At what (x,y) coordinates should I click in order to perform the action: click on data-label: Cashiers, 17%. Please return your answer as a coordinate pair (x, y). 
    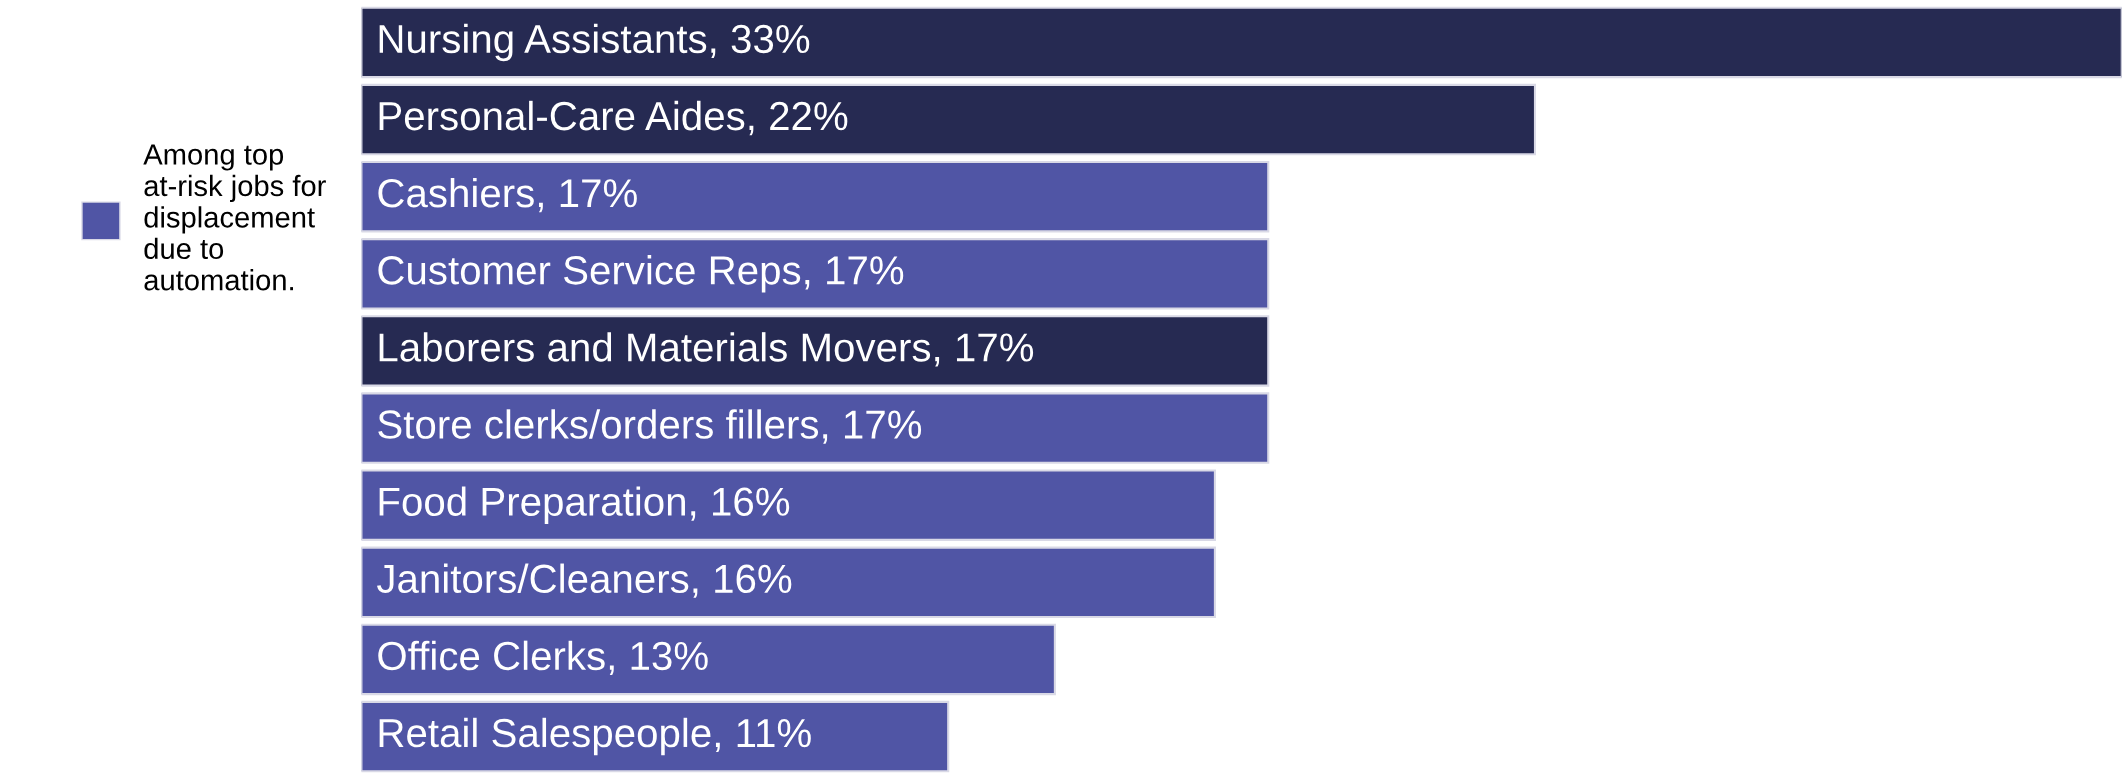
    Looking at the image, I should click on (507, 195).